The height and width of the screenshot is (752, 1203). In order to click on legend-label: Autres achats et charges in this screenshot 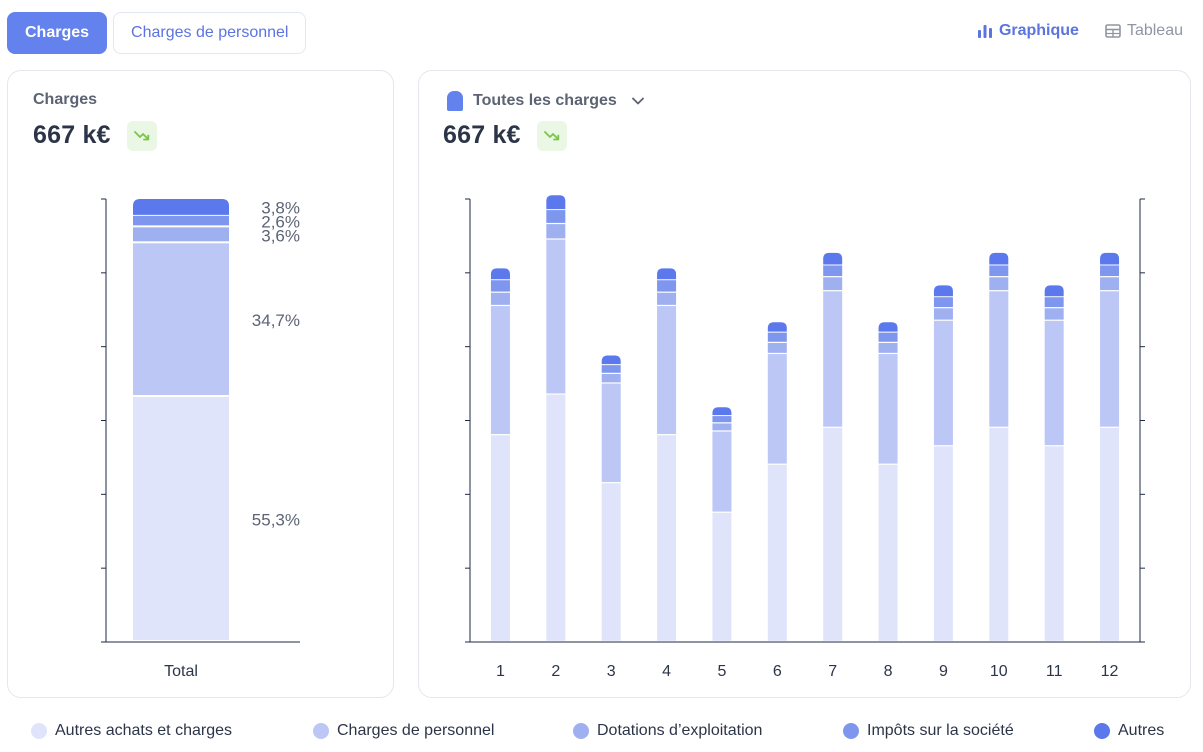, I will do `click(143, 730)`.